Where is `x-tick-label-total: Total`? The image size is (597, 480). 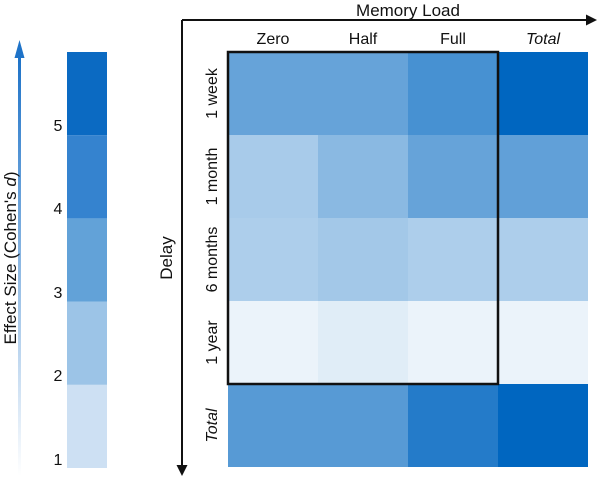
x-tick-label-total: Total is located at coordinates (543, 39).